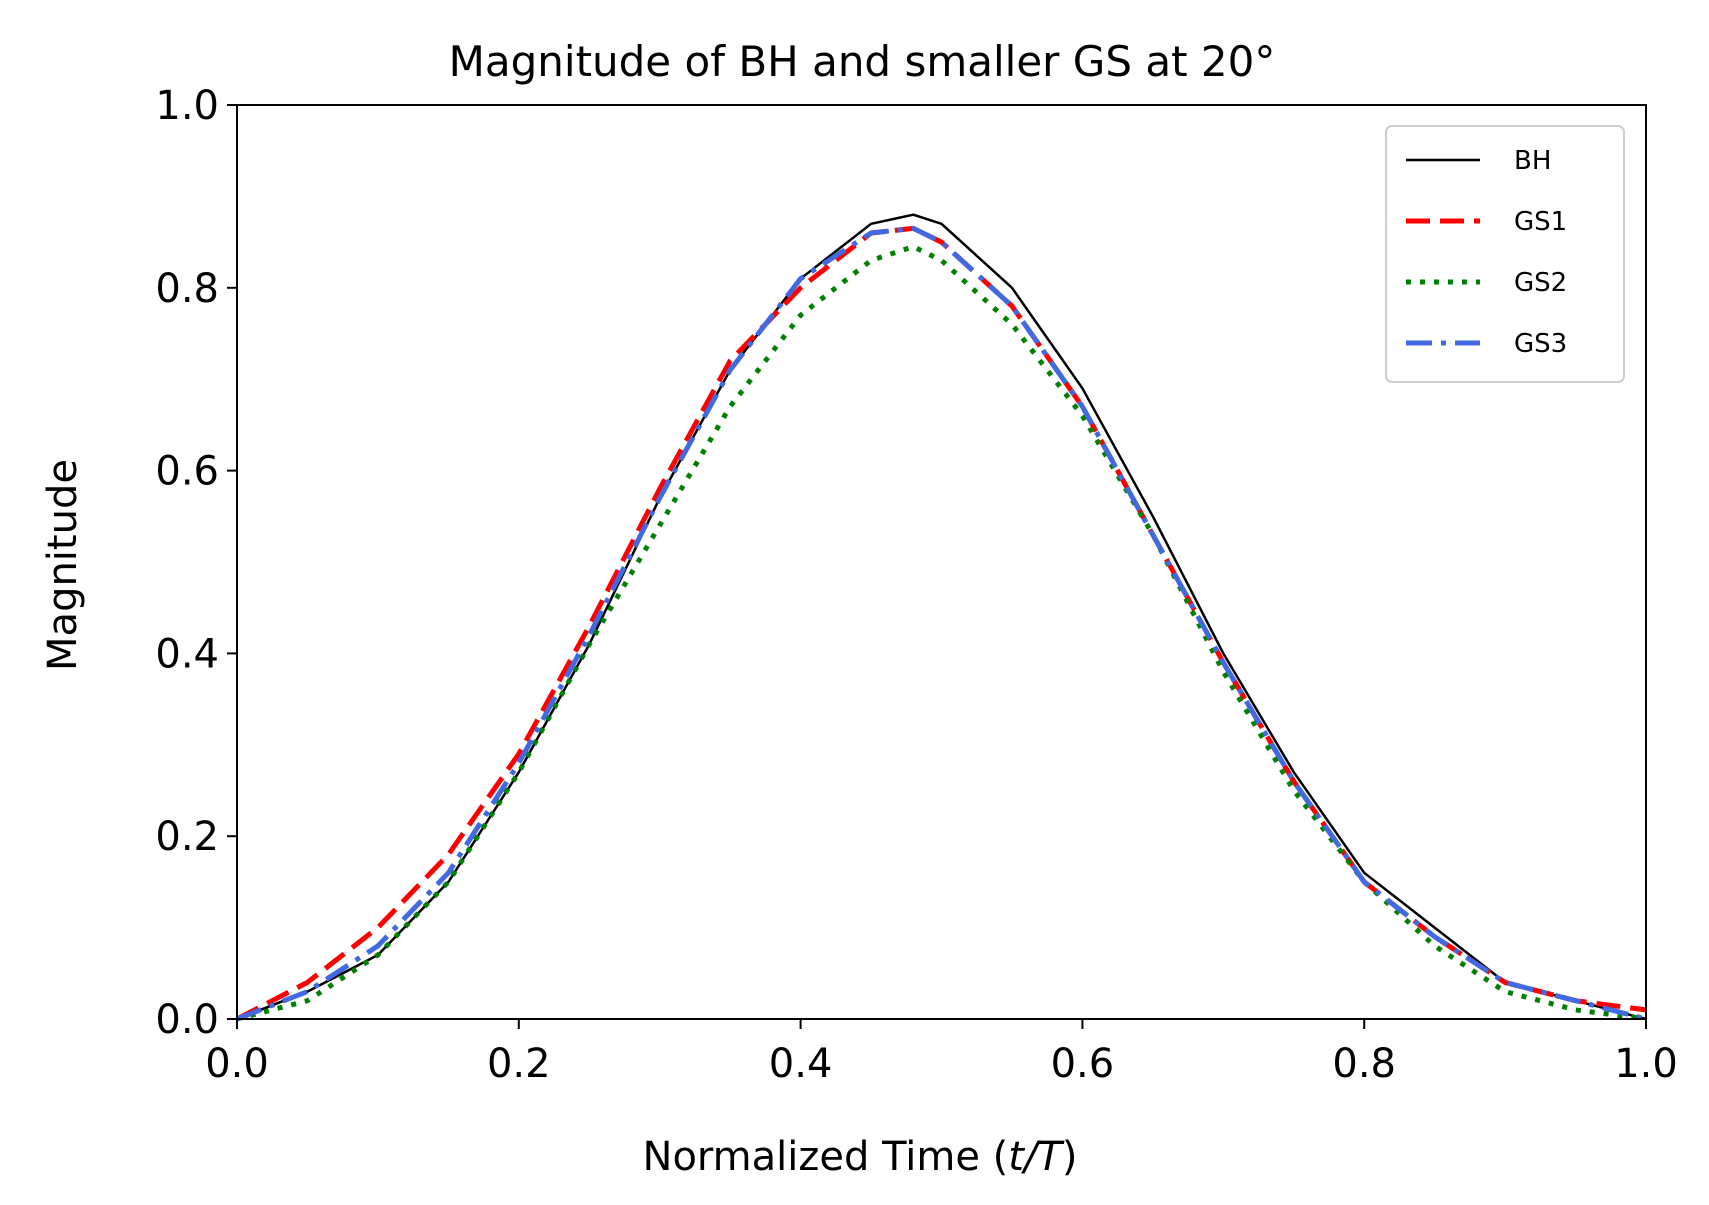  I want to click on x-tick-label: 0.2, so click(519, 1064).